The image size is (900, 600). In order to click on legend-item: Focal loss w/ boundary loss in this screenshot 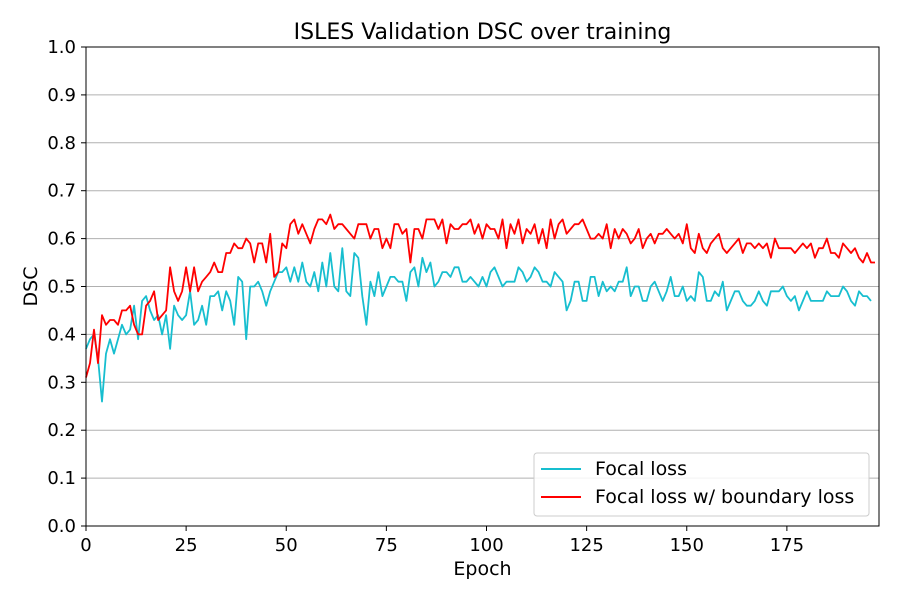, I will do `click(697, 497)`.